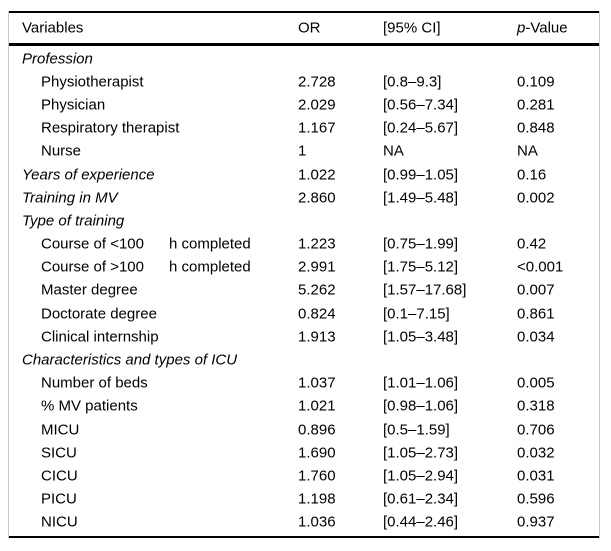  I want to click on row-label: Characteristics and types of ICU, so click(130, 360).